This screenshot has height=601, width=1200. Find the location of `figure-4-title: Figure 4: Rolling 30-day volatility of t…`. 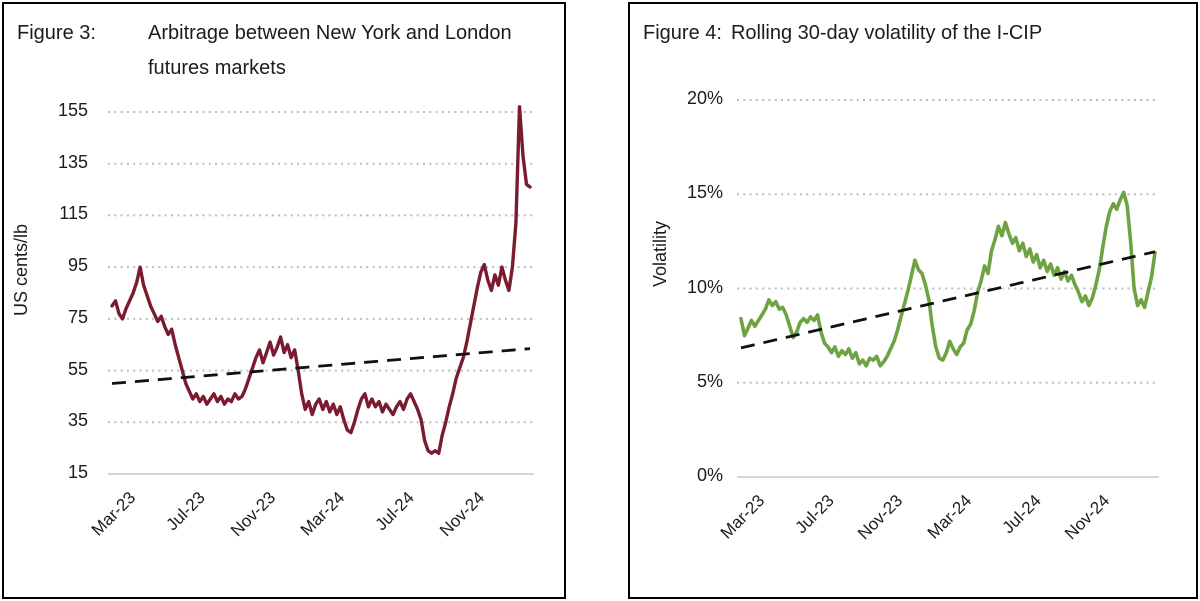

figure-4-title: Figure 4: Rolling 30-day volatility of t… is located at coordinates (913, 27).